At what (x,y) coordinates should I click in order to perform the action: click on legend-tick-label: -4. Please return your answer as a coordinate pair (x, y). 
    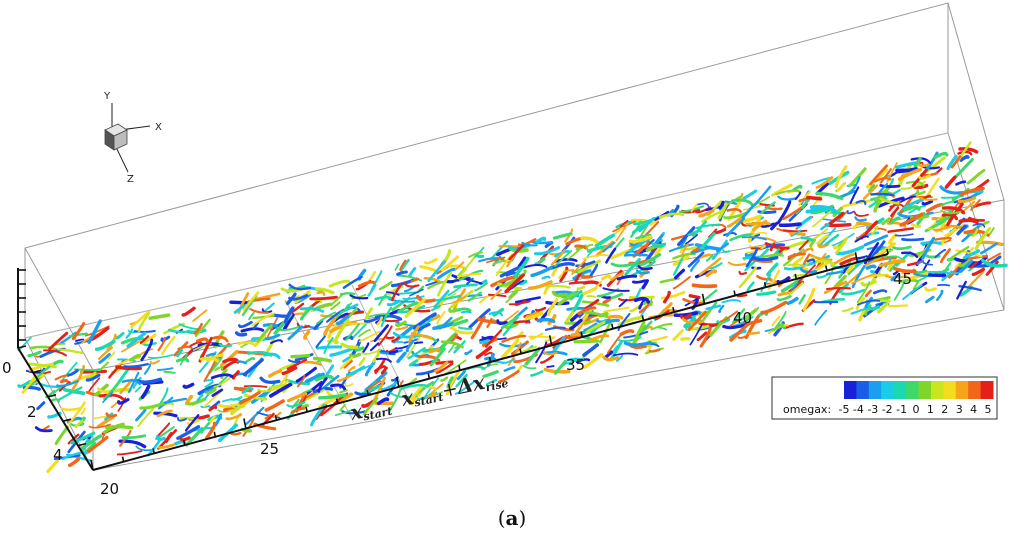
    Looking at the image, I should click on (858, 409).